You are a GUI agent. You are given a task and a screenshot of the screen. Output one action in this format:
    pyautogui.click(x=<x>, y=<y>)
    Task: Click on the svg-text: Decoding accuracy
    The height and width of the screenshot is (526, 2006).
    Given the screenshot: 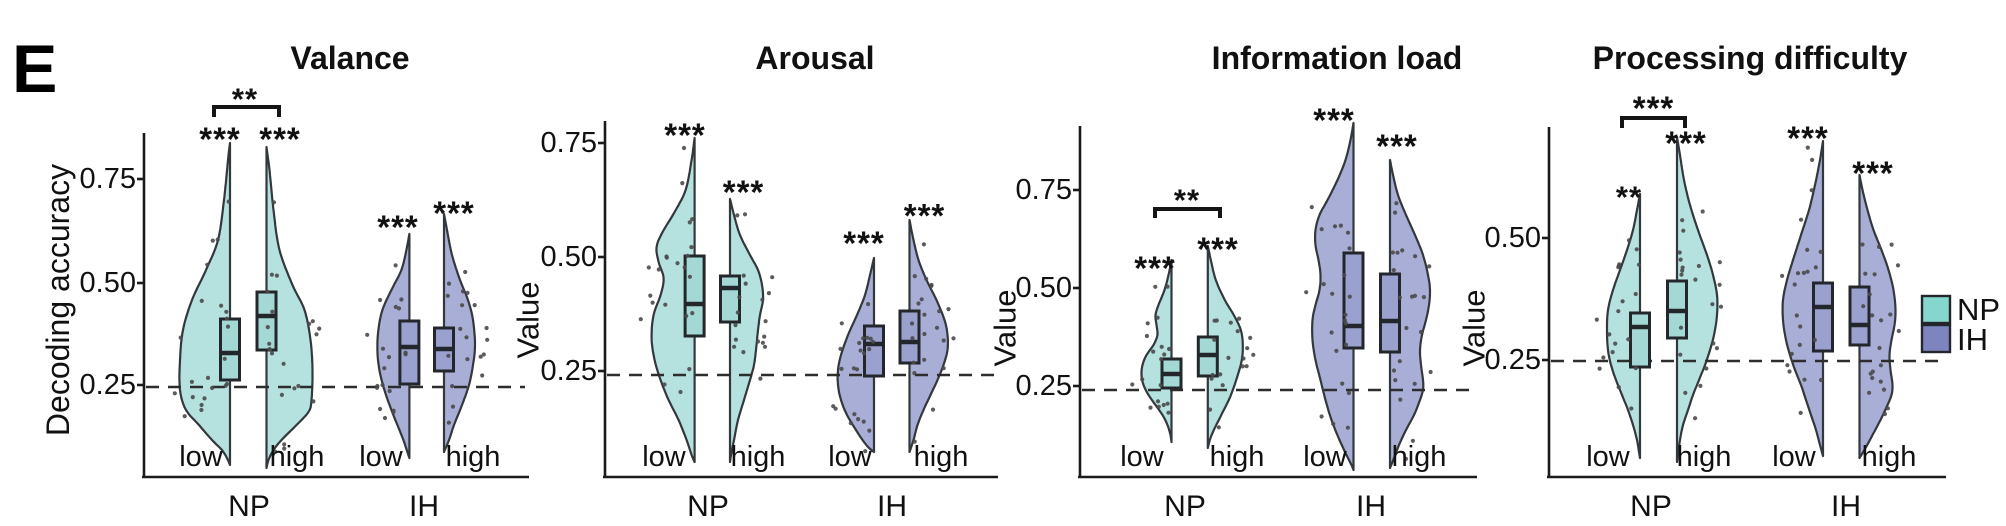 What is the action you would take?
    pyautogui.click(x=58, y=300)
    